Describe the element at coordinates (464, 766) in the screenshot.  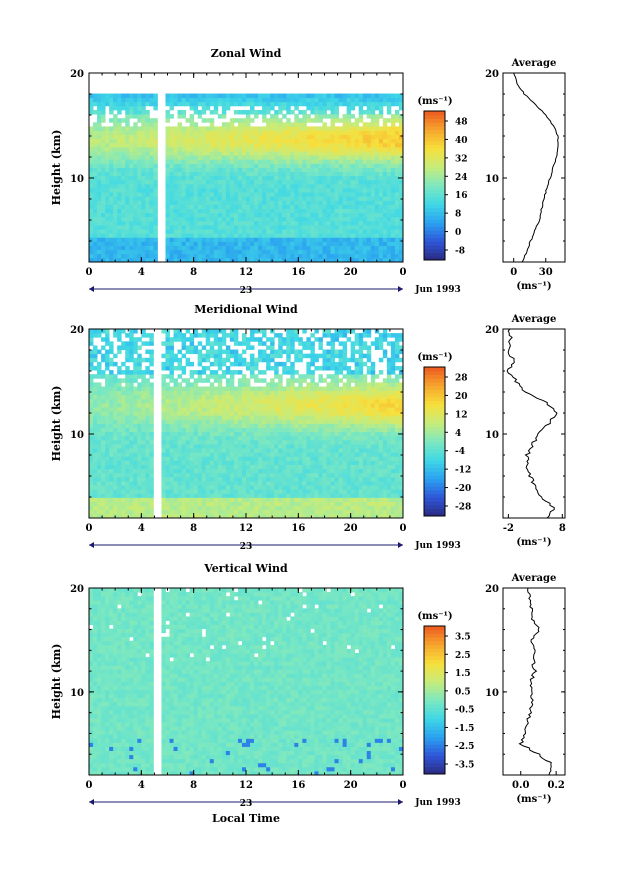
I see `colorbar-level: -3.5` at that location.